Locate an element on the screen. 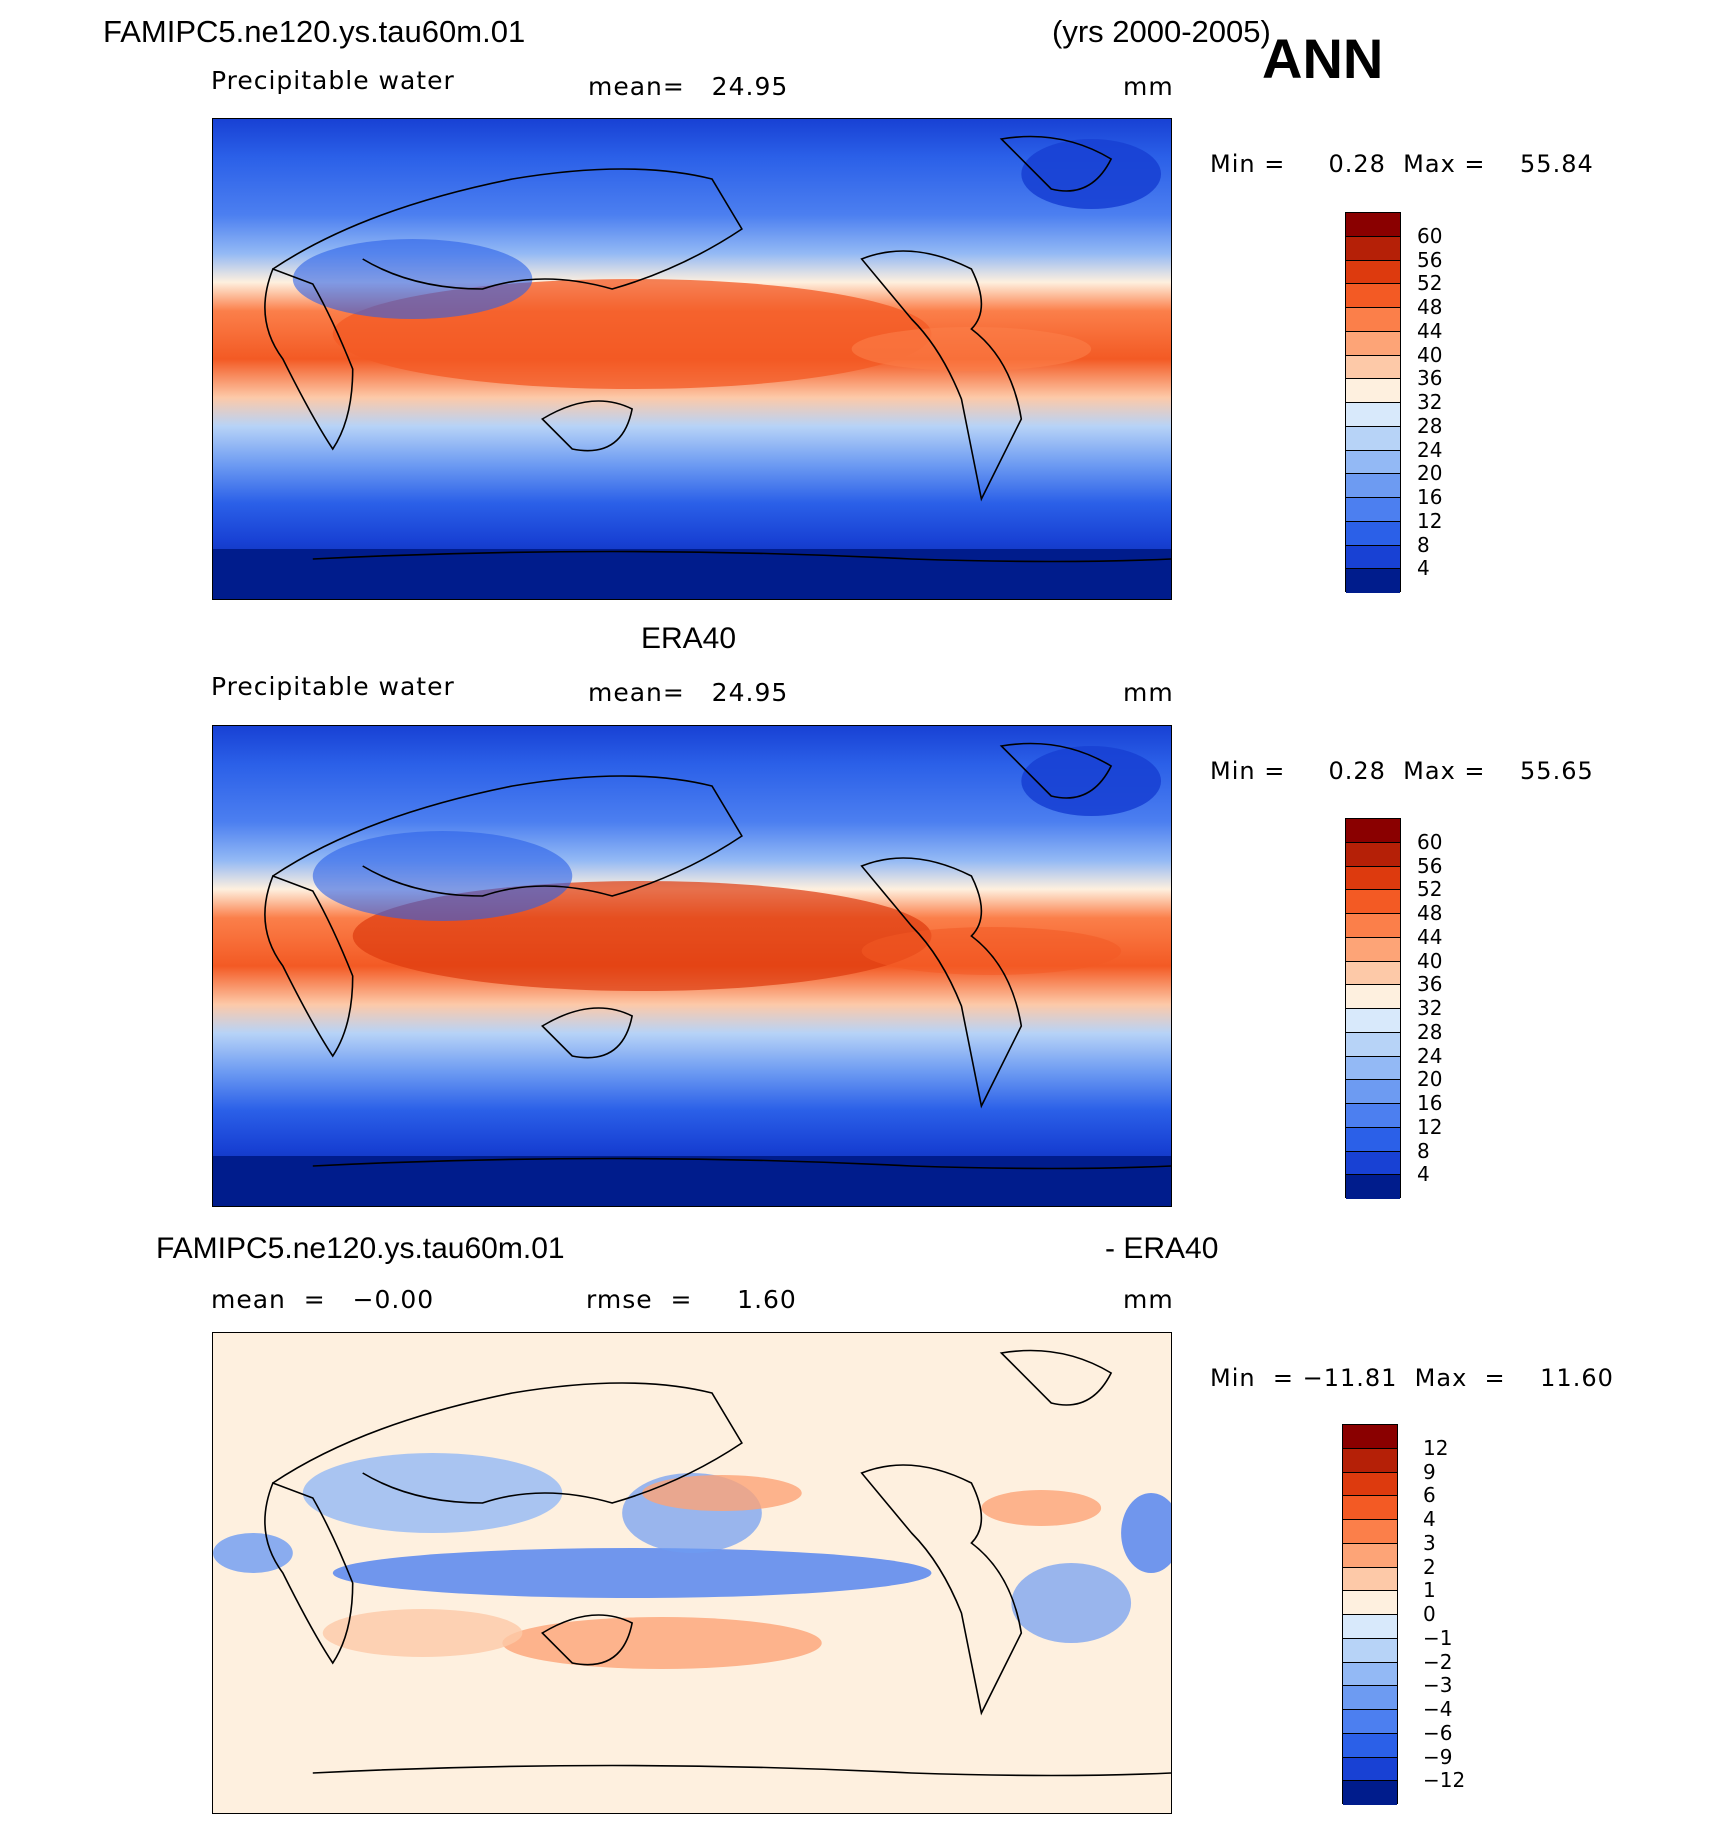 This screenshot has height=1836, width=1710. panel2-mean: mean= 24.95 is located at coordinates (688, 692).